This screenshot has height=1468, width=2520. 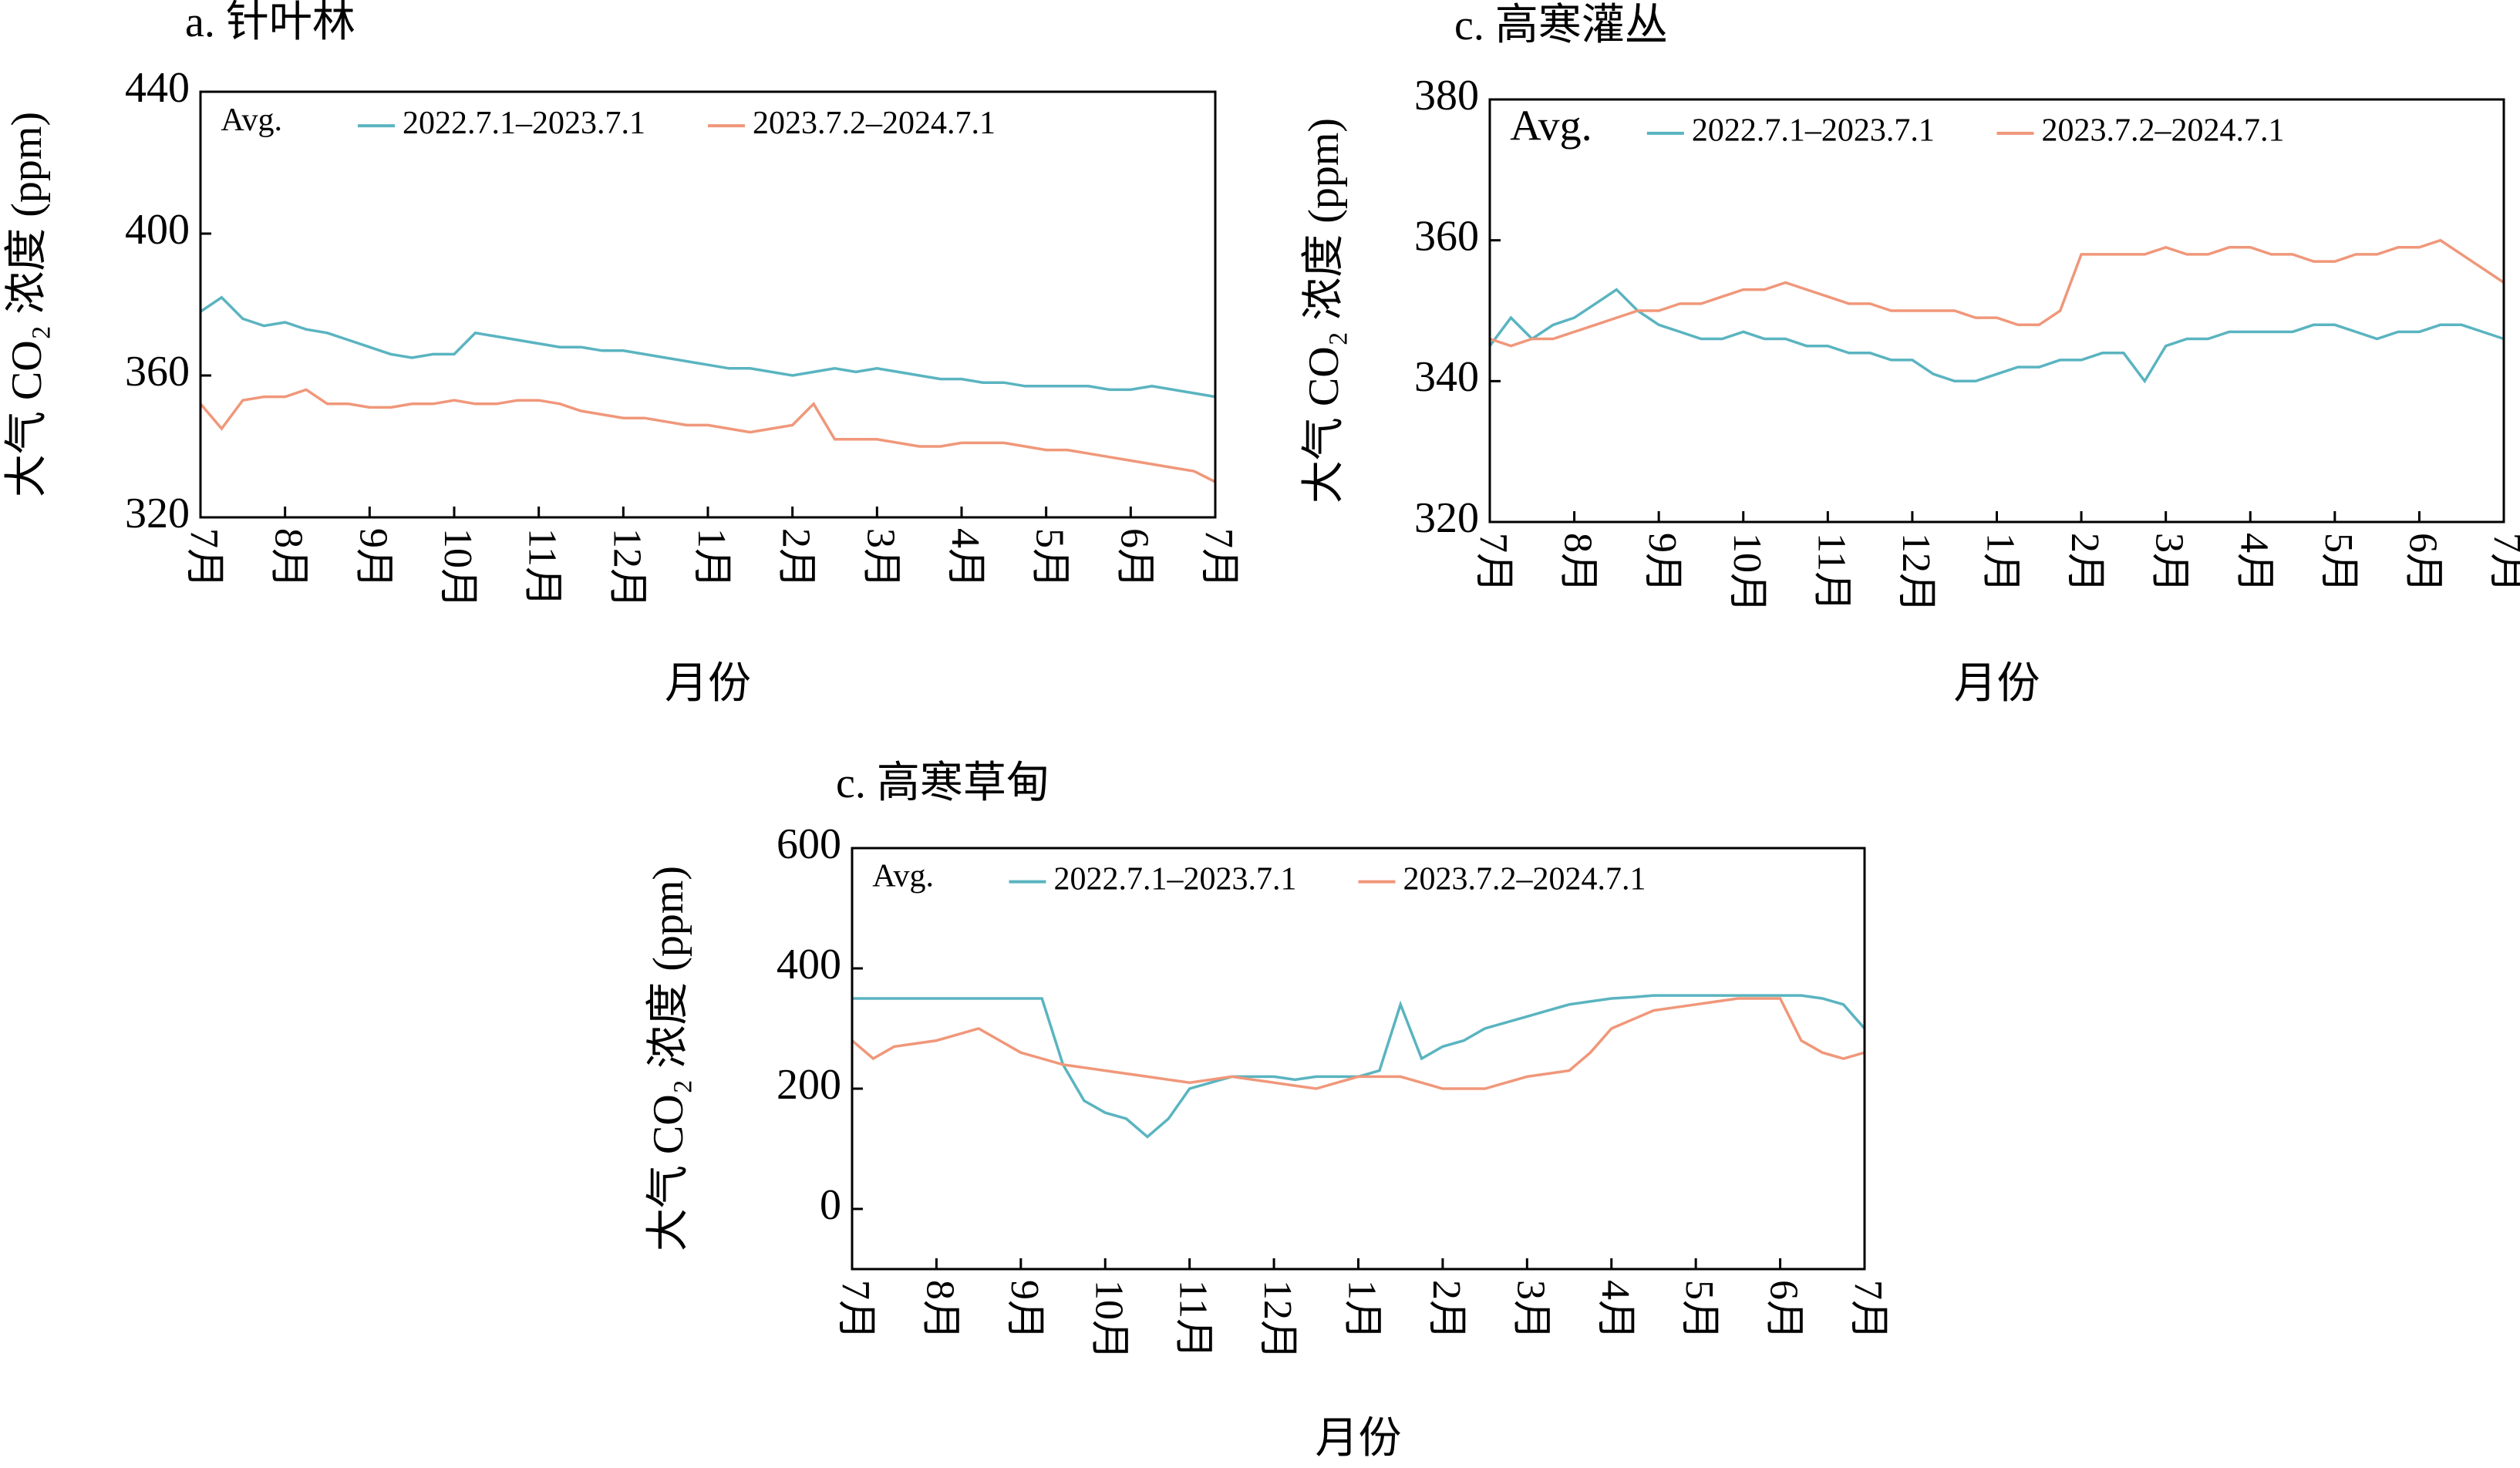 What do you see at coordinates (157, 88) in the screenshot?
I see `y-tick-label: 440` at bounding box center [157, 88].